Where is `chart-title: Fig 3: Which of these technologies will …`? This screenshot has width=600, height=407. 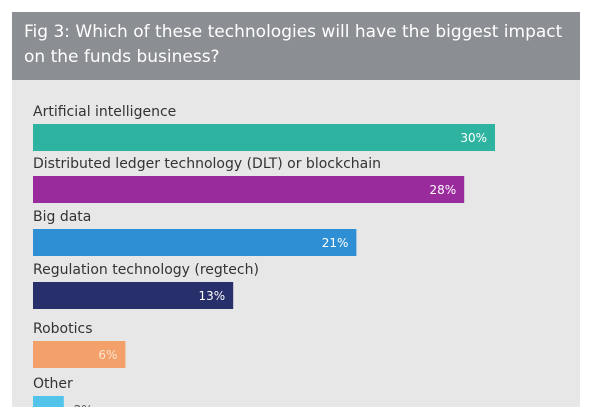 chart-title: Fig 3: Which of these technologies will … is located at coordinates (293, 44).